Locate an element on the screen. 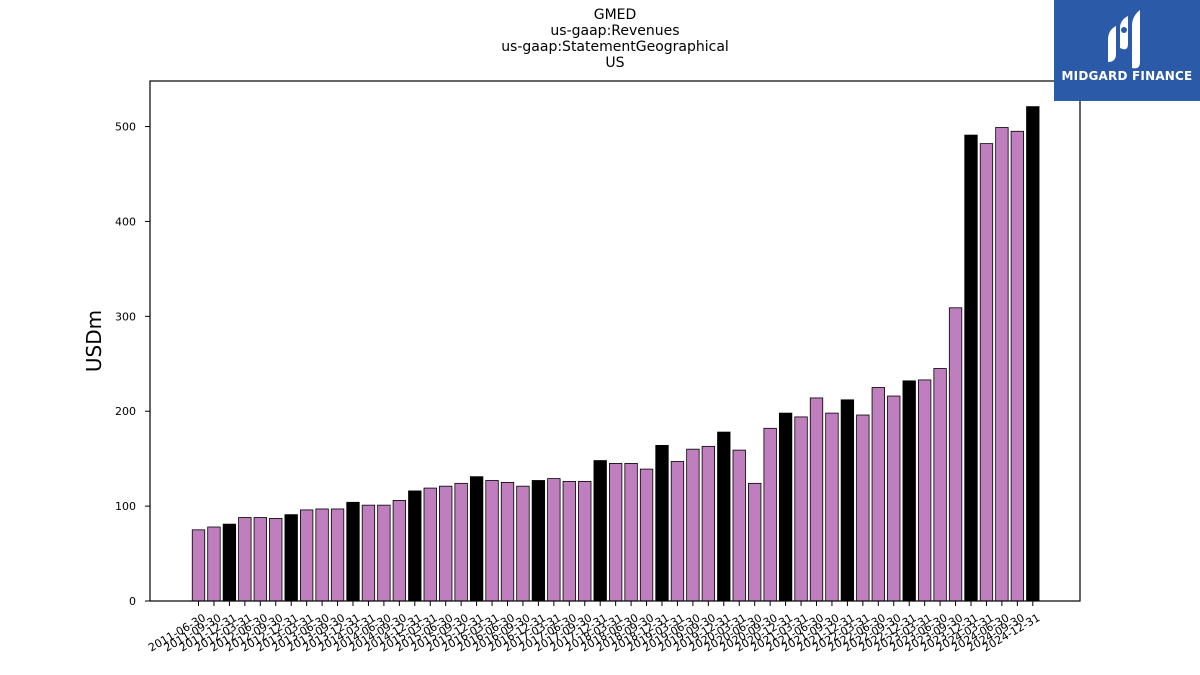 Image resolution: width=1200 pixels, height=675 pixels. chart-title-concept: us-gaap:Revenues is located at coordinates (615, 31).